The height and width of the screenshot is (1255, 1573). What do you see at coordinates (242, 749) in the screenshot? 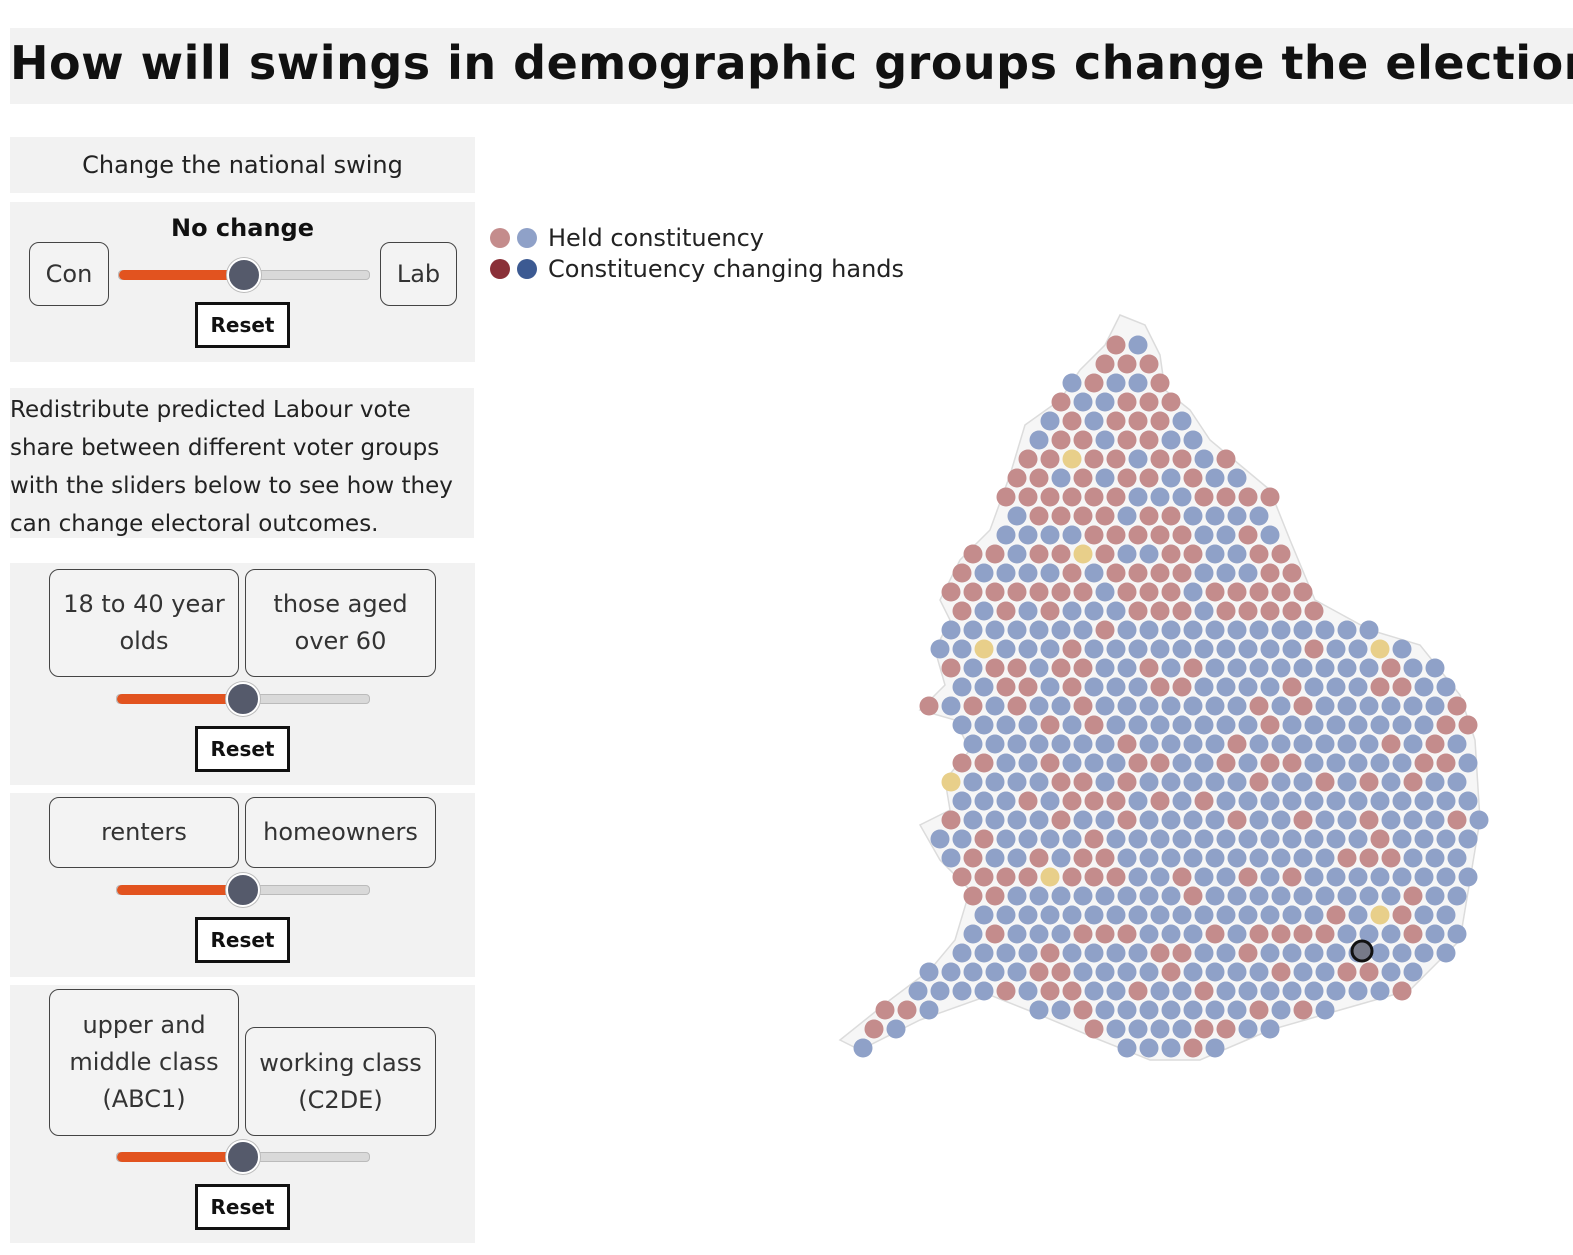
I see `age-reset-button: Reset` at bounding box center [242, 749].